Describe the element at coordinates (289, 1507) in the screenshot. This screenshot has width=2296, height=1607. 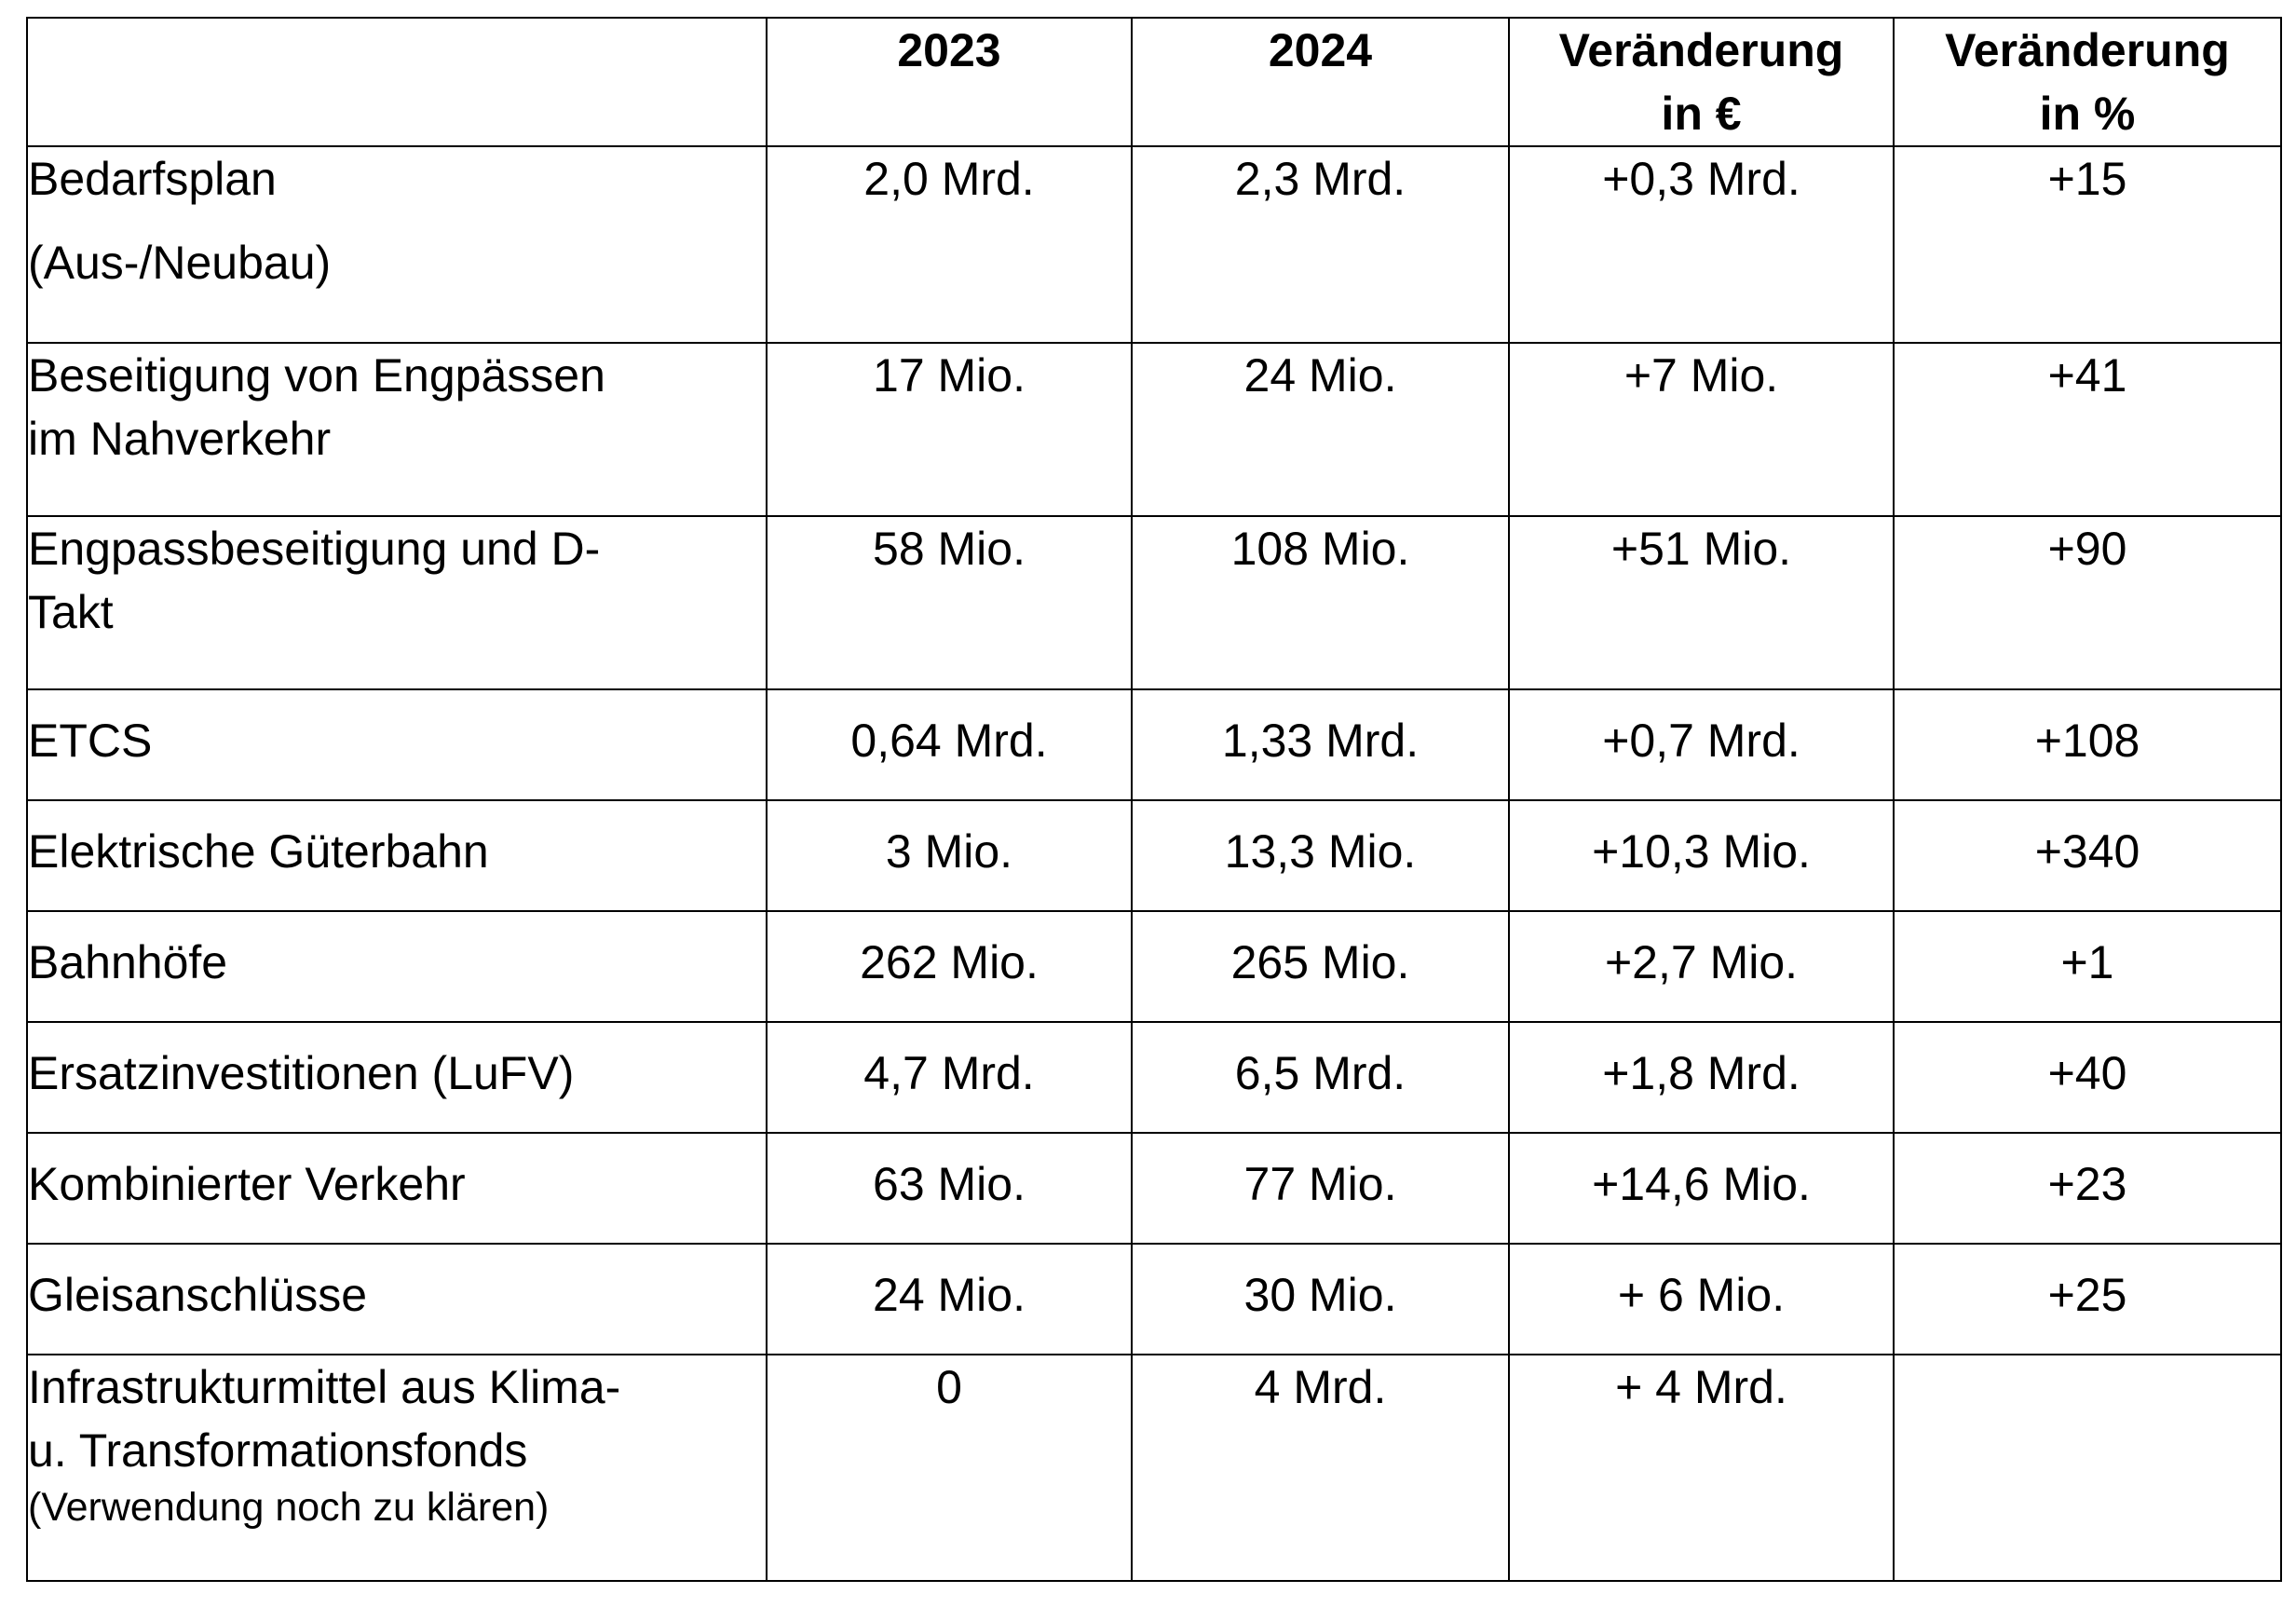
I see `row-label-note: (Verwendung noch zu klären)` at that location.